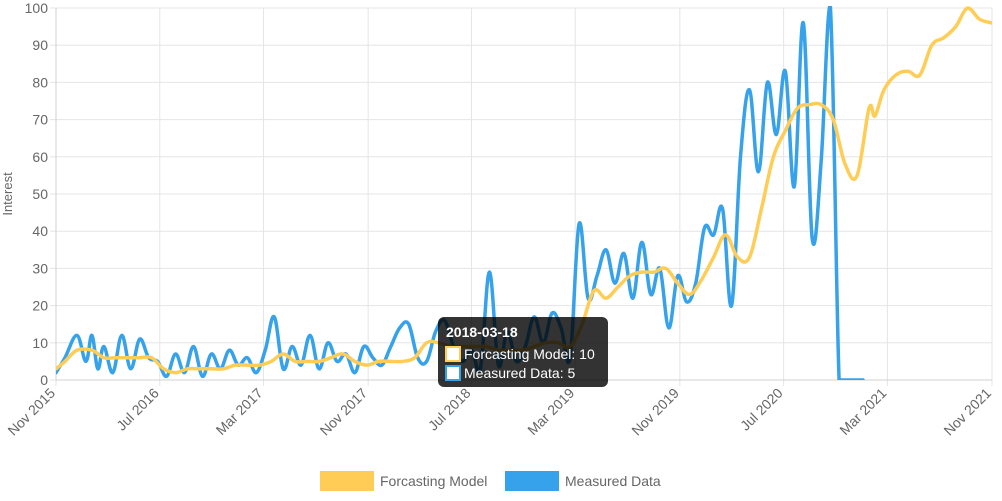  What do you see at coordinates (532, 481) in the screenshot?
I see `legend-swatch-measured` at bounding box center [532, 481].